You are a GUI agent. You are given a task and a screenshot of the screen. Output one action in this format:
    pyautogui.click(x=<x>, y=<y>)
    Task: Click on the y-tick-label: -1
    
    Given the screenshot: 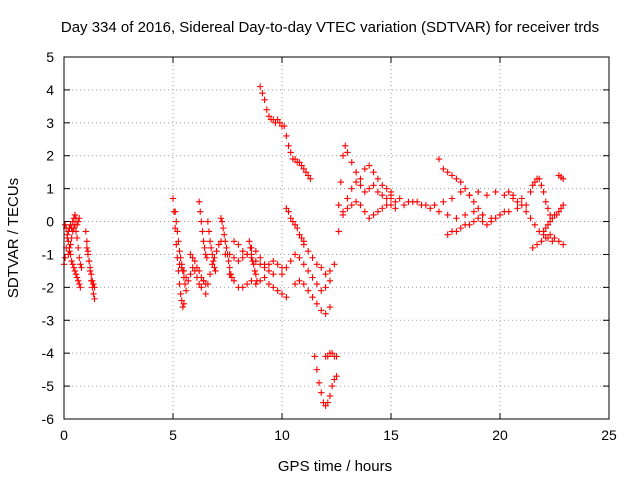 What is the action you would take?
    pyautogui.click(x=48, y=254)
    